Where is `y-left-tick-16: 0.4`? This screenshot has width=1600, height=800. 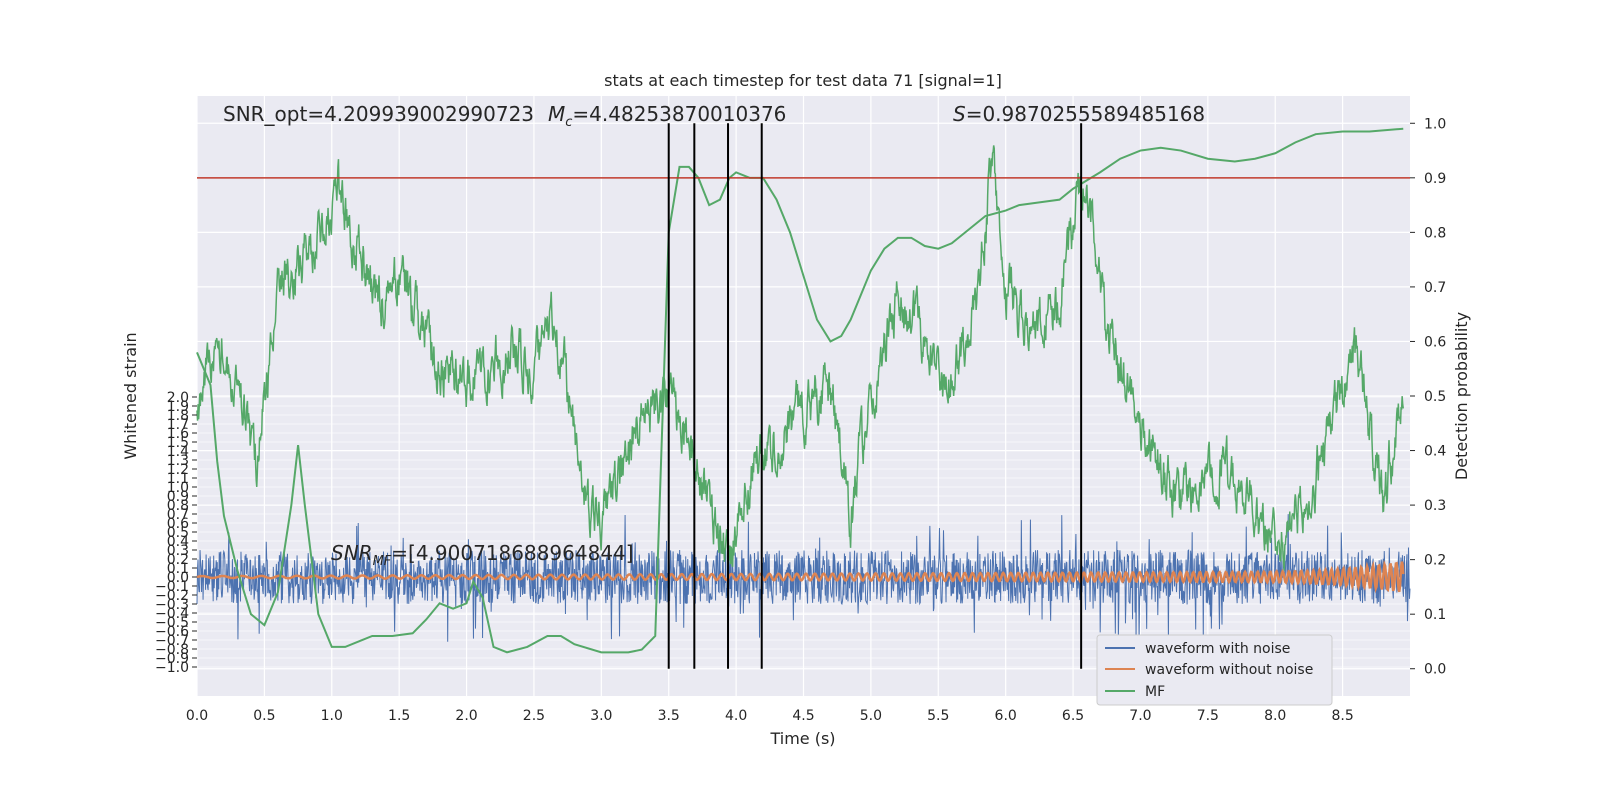
y-left-tick-16: 0.4 is located at coordinates (178, 542).